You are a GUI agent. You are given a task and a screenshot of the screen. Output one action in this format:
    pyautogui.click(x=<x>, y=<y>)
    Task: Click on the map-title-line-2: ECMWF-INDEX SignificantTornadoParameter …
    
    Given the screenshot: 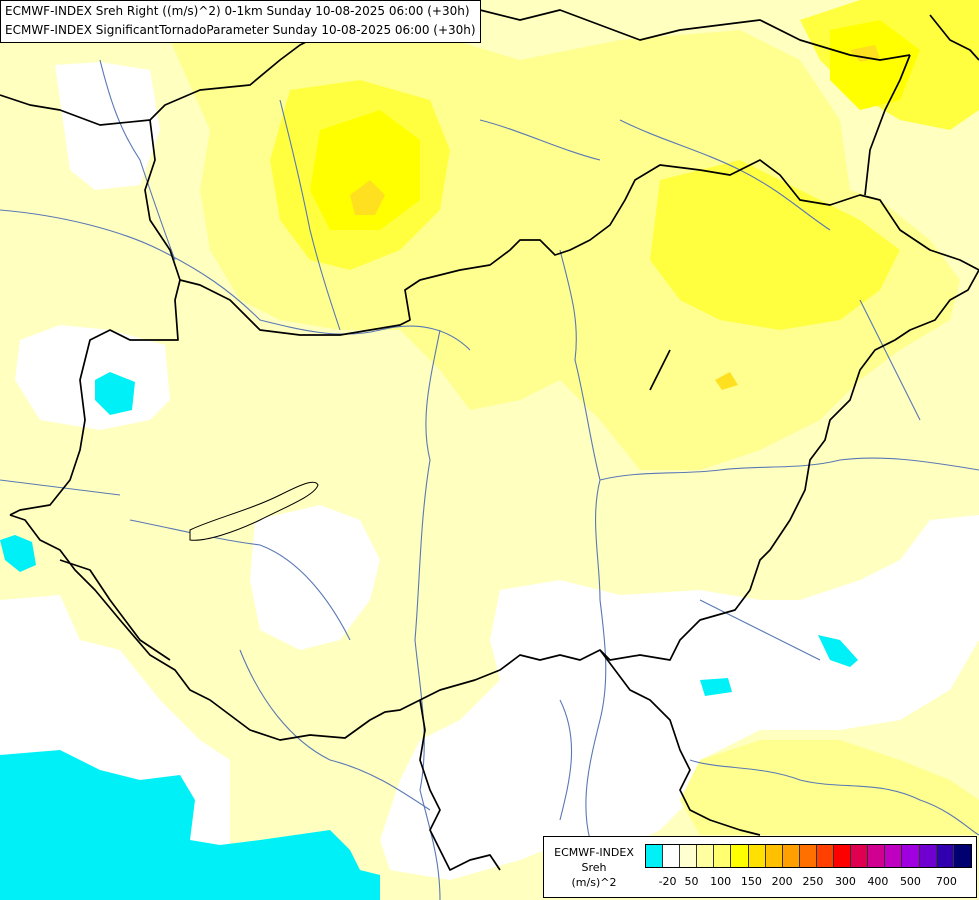 What is the action you would take?
    pyautogui.click(x=240, y=30)
    